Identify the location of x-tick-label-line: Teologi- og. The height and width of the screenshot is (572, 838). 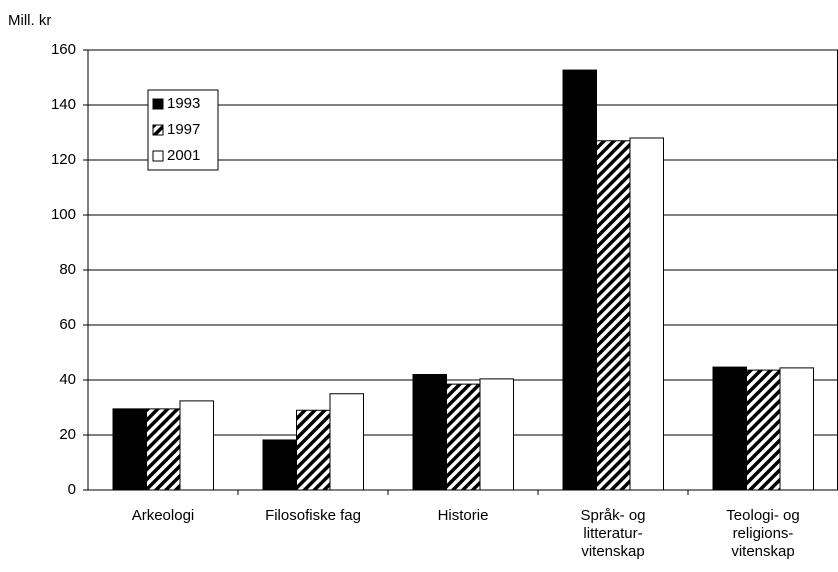
(762, 515).